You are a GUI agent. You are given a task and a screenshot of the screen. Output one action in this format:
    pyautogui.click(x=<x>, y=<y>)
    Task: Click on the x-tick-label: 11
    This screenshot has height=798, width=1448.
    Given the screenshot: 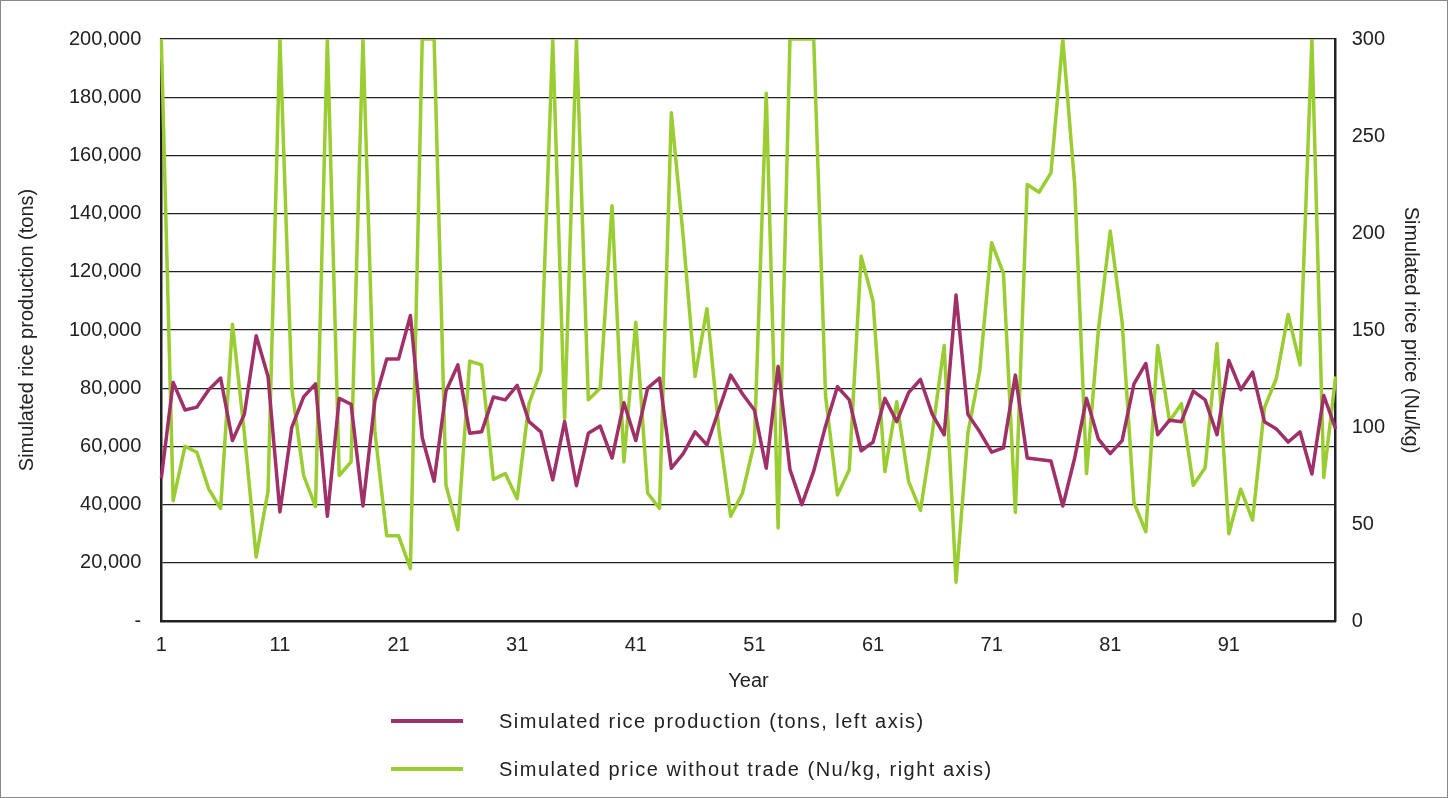 What is the action you would take?
    pyautogui.click(x=280, y=643)
    